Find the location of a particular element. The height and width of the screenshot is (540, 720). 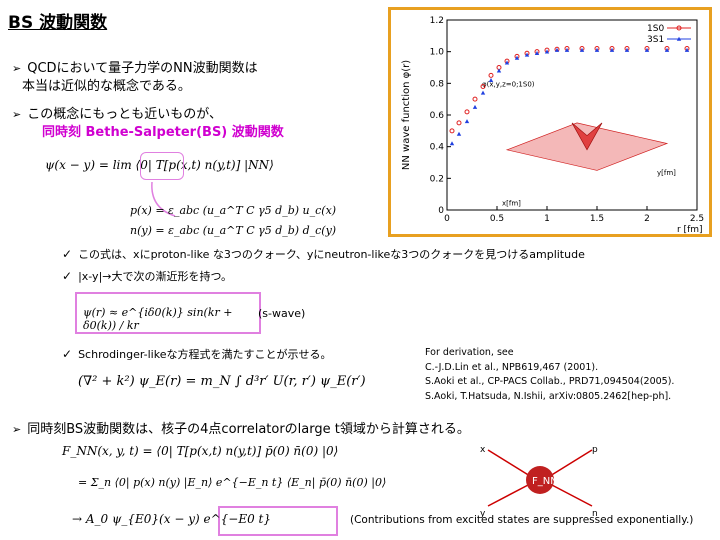

outgoing-line-n is located at coordinates (571, 495).